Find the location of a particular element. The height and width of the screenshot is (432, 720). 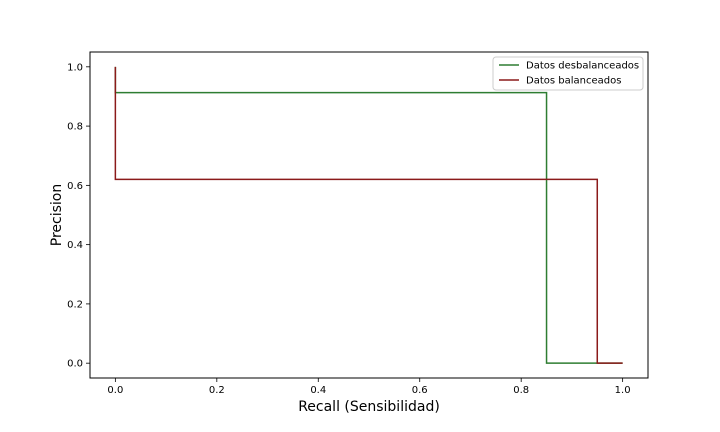

legend-box is located at coordinates (568, 73).